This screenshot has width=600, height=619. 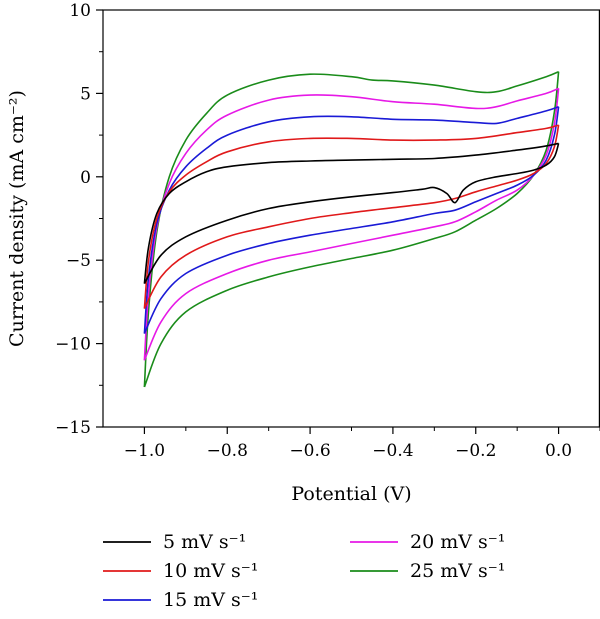 I want to click on x-tick-label: −0.4, so click(x=392, y=451).